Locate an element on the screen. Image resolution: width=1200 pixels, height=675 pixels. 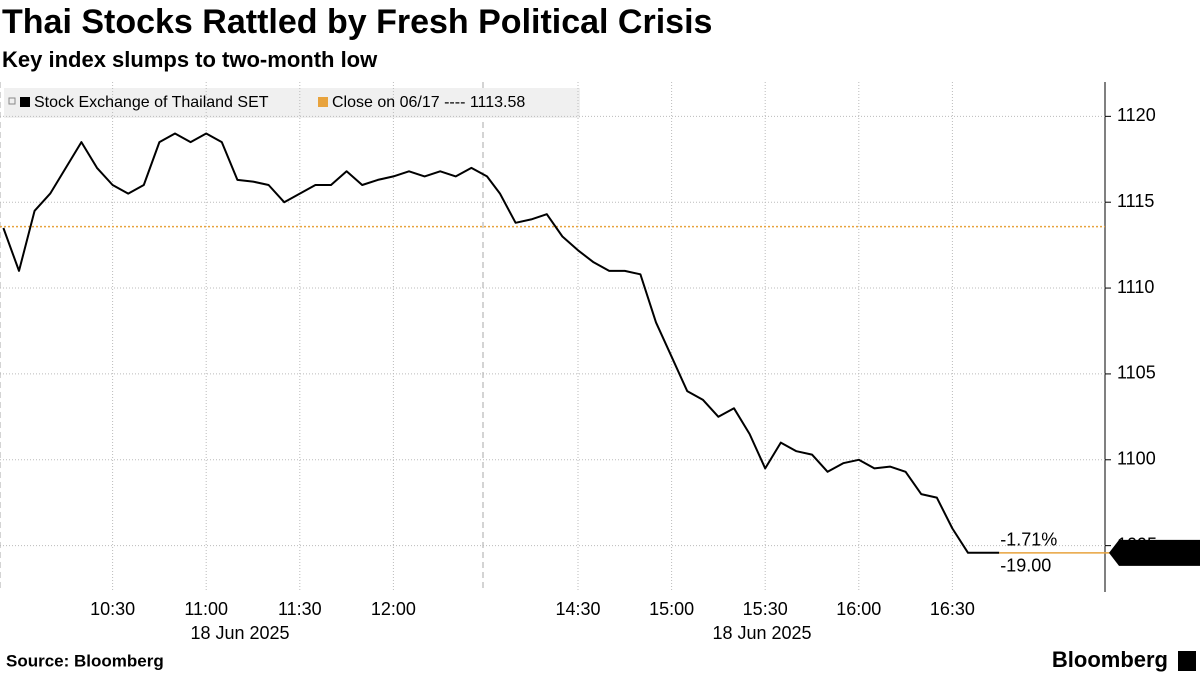
legend-icon is located at coordinates (12, 101).